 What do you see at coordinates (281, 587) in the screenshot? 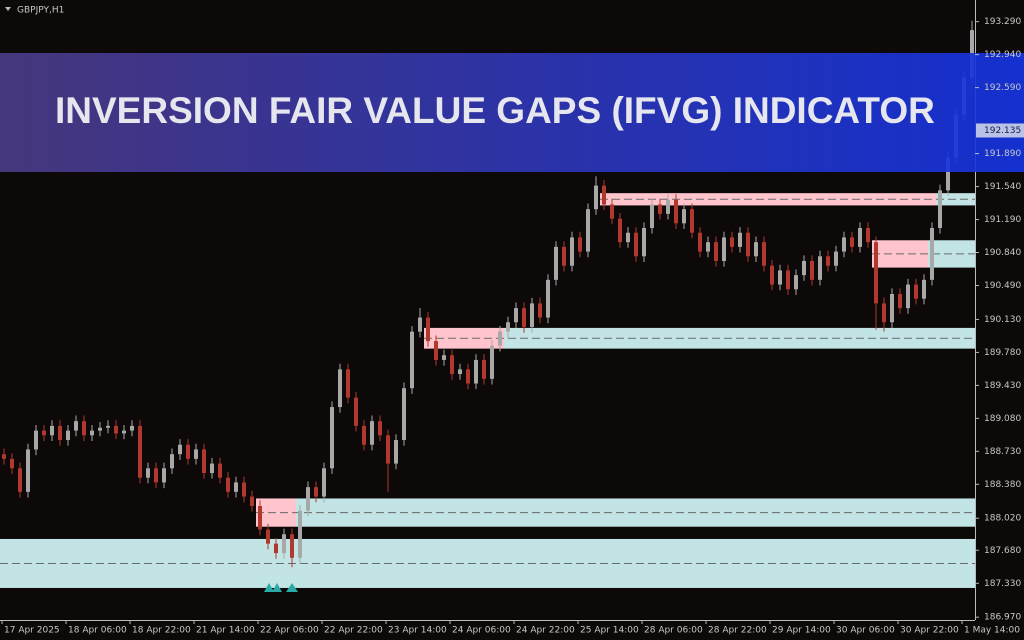
I see `signal-arrows` at bounding box center [281, 587].